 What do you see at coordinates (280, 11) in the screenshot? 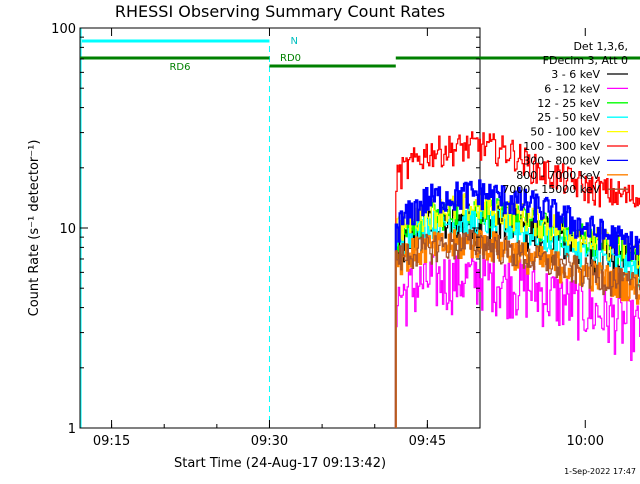
I see `chart-title: RHESSI Observing Summary Count Rates` at bounding box center [280, 11].